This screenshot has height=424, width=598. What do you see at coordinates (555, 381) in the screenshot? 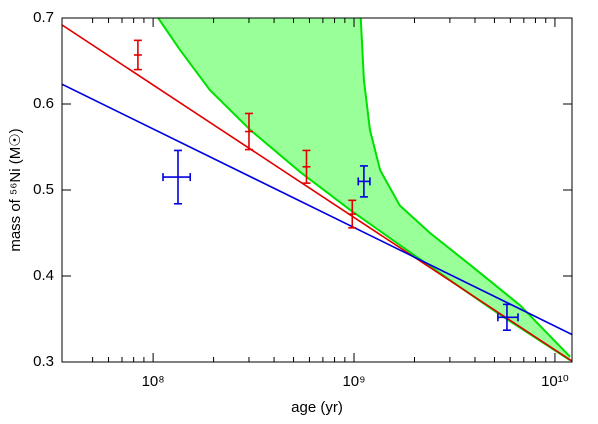
I see `x-tick-label: 10¹⁰` at bounding box center [555, 381].